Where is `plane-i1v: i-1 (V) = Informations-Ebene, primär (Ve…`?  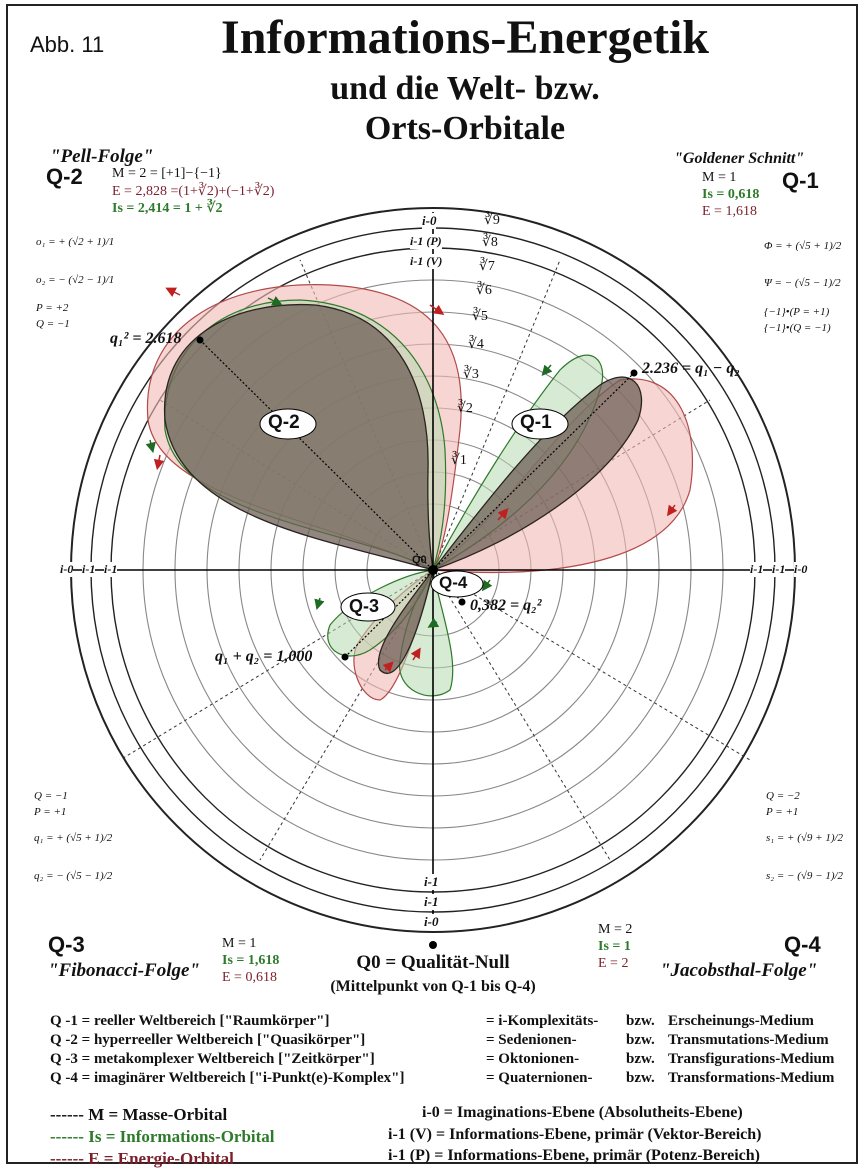
plane-i1v: i-1 (V) = Informations-Ebene, primär (Ve… is located at coordinates (575, 1134).